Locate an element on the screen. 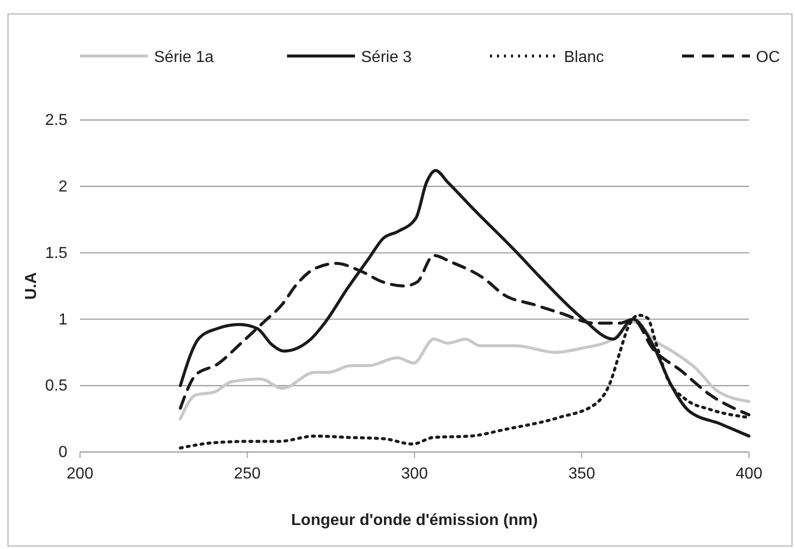 This screenshot has height=549, width=795. y-tick-label: 2.5 is located at coordinates (56, 121).